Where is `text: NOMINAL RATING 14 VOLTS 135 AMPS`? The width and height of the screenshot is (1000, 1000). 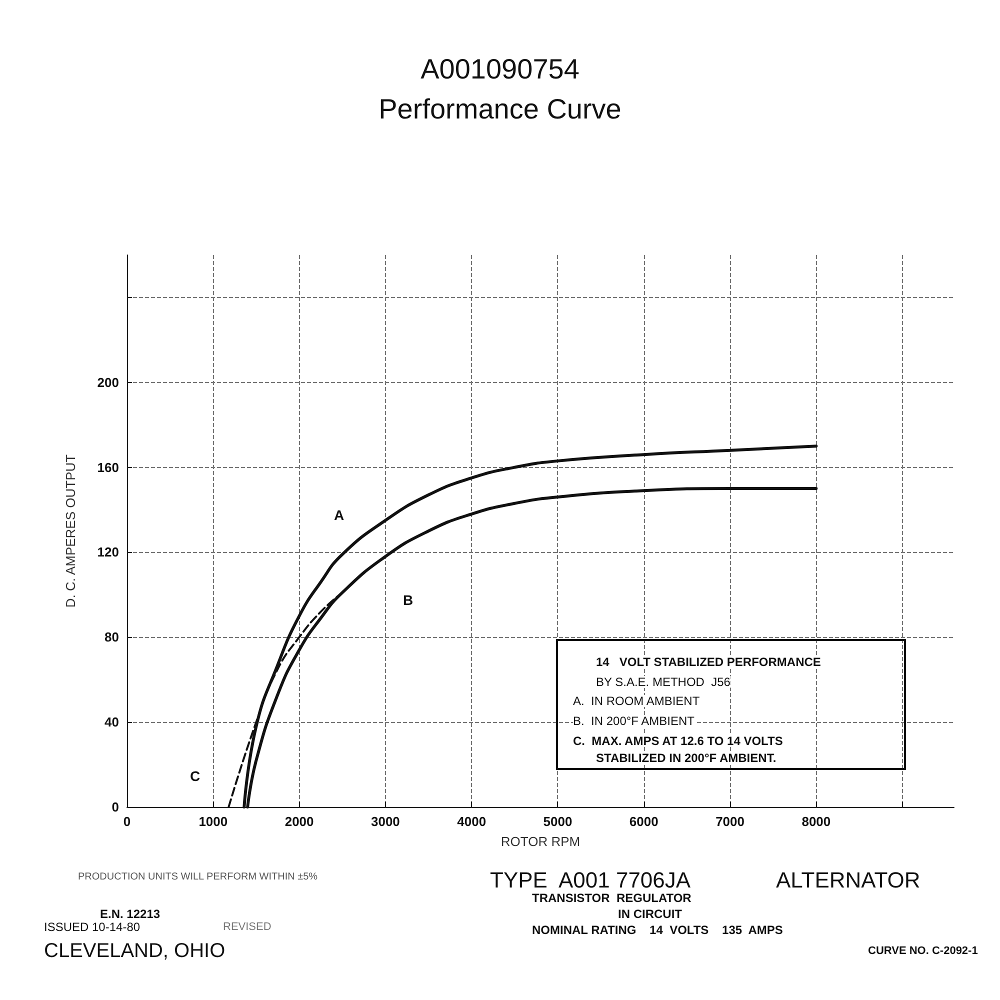
text: NOMINAL RATING 14 VOLTS 135 AMPS is located at coordinates (657, 930).